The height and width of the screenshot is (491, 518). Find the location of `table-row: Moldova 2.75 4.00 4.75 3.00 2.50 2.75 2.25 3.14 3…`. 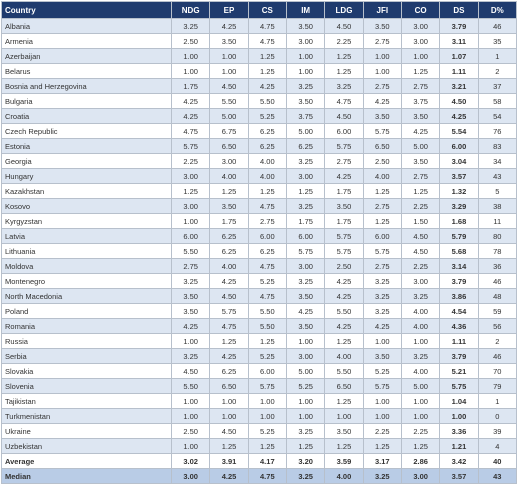

table-row: Moldova 2.75 4.00 4.75 3.00 2.50 2.75 2.25 3.14 3… is located at coordinates (259, 266).